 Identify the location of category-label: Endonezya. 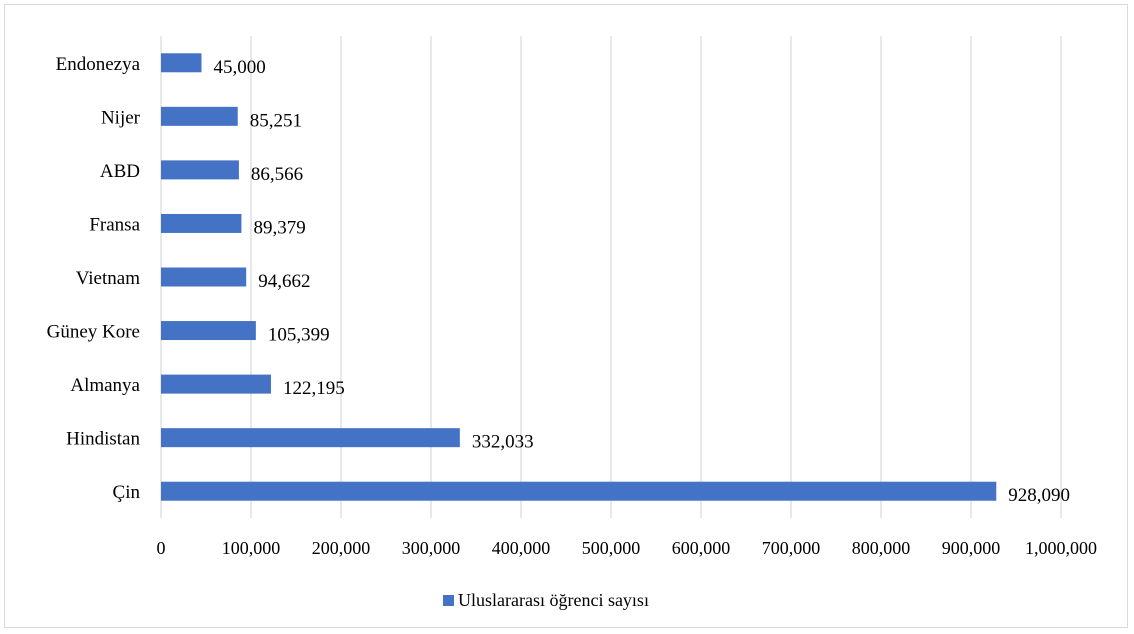
(98, 64).